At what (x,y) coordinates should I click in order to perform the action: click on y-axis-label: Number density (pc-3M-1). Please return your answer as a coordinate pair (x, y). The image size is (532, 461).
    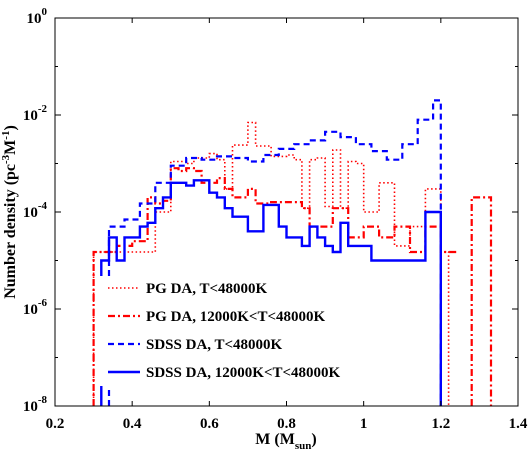
    Looking at the image, I should click on (9, 212).